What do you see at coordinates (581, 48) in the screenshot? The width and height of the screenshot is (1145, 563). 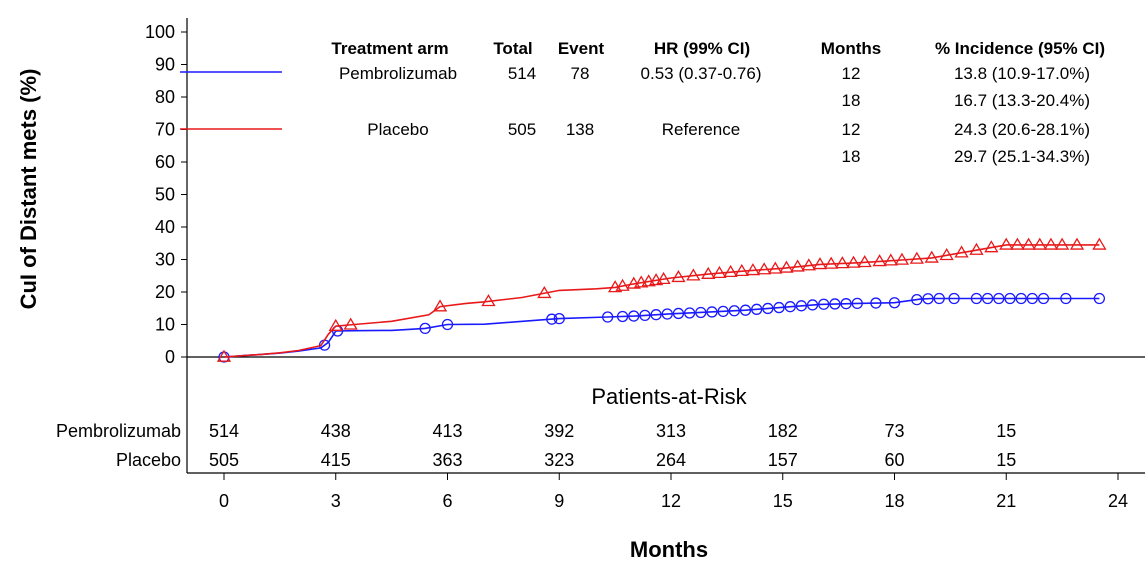 I see `table-header: Event` at bounding box center [581, 48].